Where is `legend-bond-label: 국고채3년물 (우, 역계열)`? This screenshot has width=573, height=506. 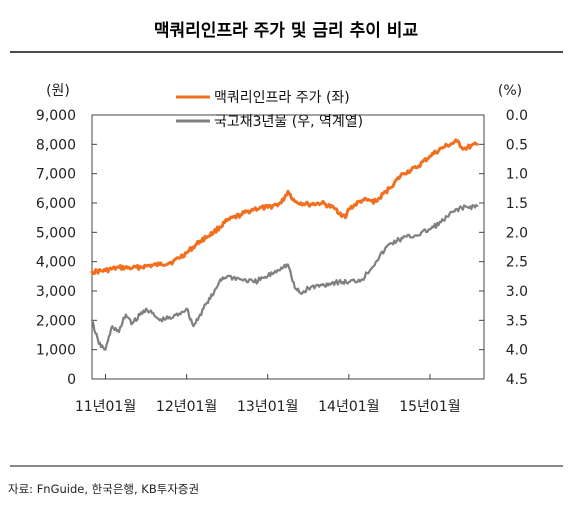 legend-bond-label: 국고채3년물 (우, 역계열) is located at coordinates (288, 122).